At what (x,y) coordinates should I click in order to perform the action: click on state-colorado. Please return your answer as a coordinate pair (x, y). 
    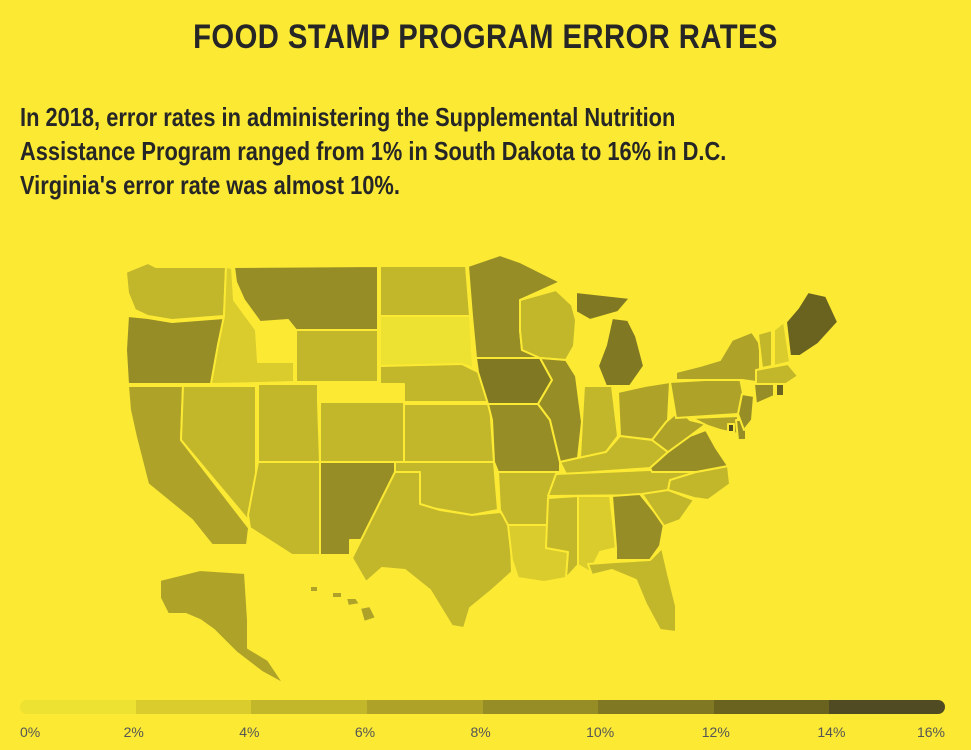
    Looking at the image, I should click on (362, 432).